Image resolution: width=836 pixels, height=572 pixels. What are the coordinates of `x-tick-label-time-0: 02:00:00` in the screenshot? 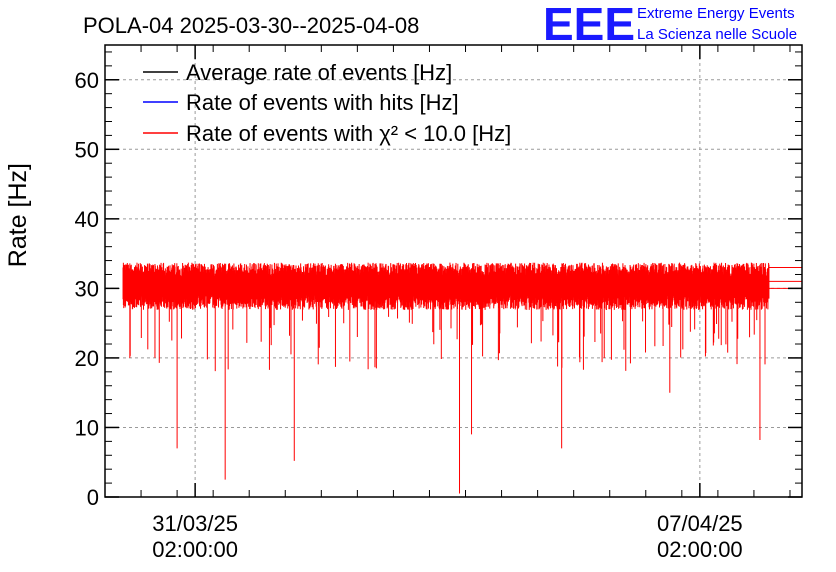 It's located at (195, 549).